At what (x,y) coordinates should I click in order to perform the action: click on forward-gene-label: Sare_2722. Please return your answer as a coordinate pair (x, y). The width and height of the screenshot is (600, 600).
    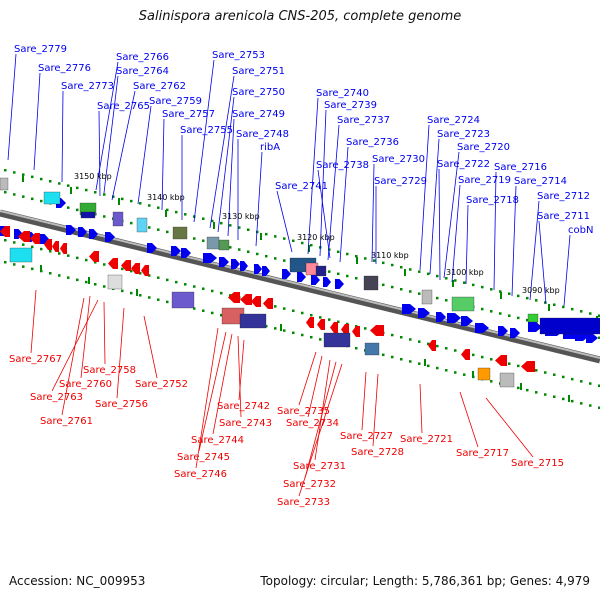
    Looking at the image, I should click on (463, 164).